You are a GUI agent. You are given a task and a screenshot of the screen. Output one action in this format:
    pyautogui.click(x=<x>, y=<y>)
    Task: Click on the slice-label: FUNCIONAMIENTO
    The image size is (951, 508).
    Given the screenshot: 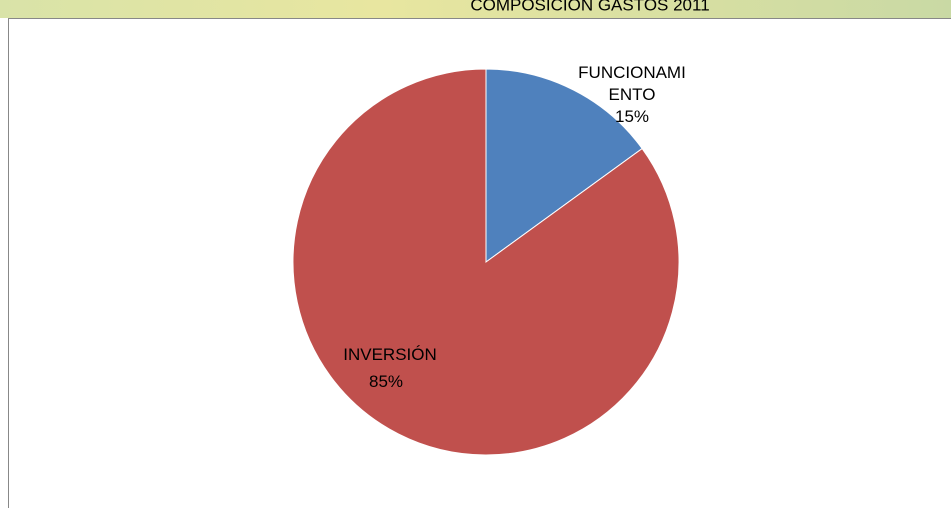 What is the action you would take?
    pyautogui.click(x=632, y=83)
    